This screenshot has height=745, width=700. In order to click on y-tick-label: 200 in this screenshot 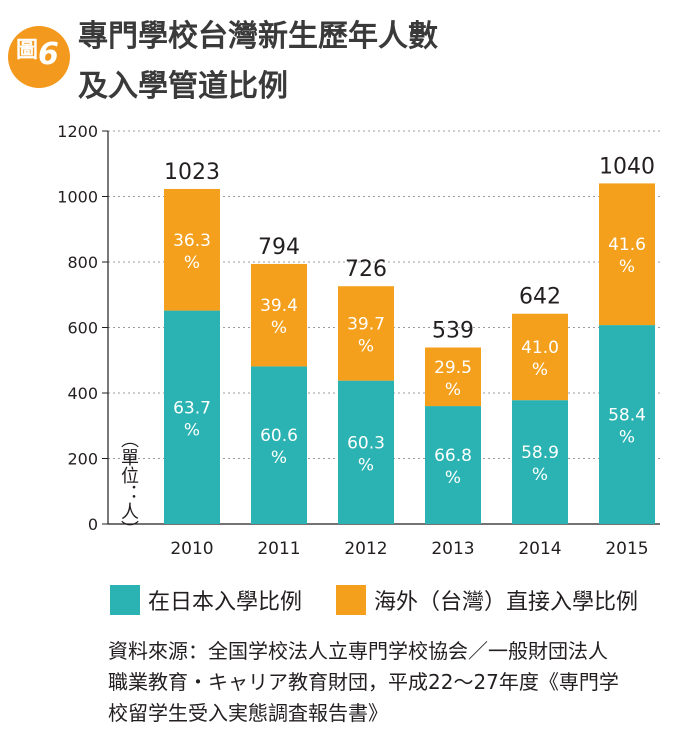, I will do `click(82, 459)`.